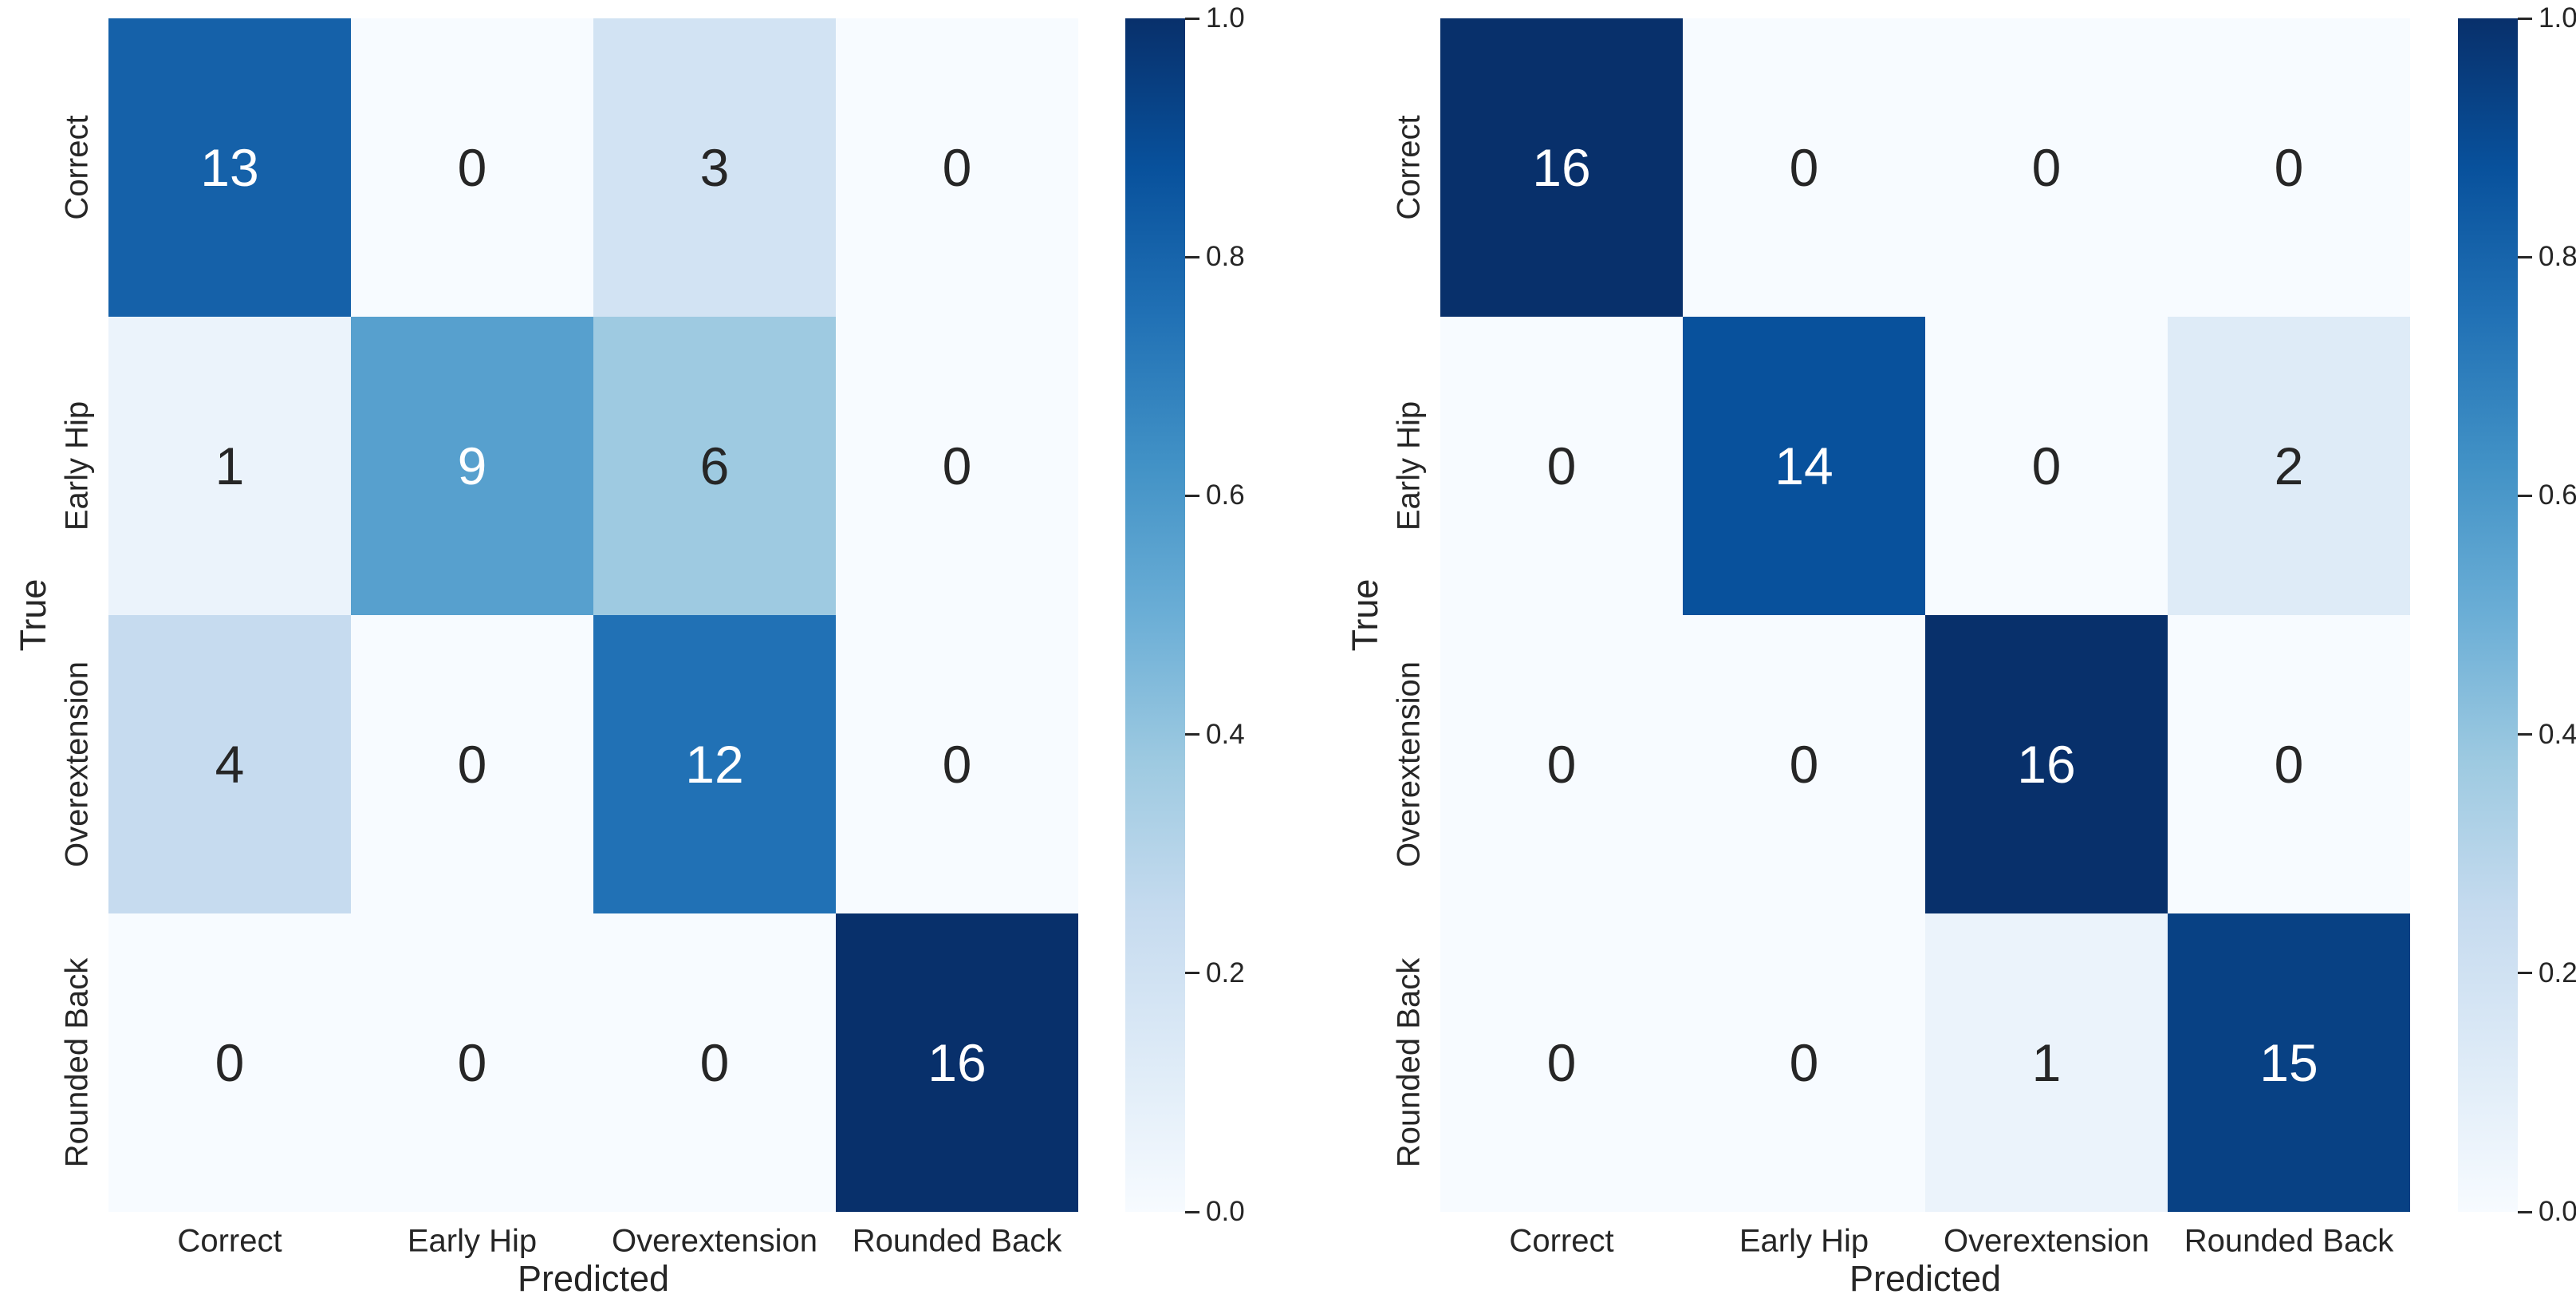 The image size is (2576, 1306). I want to click on y-tick-label: Overextension, so click(1409, 764).